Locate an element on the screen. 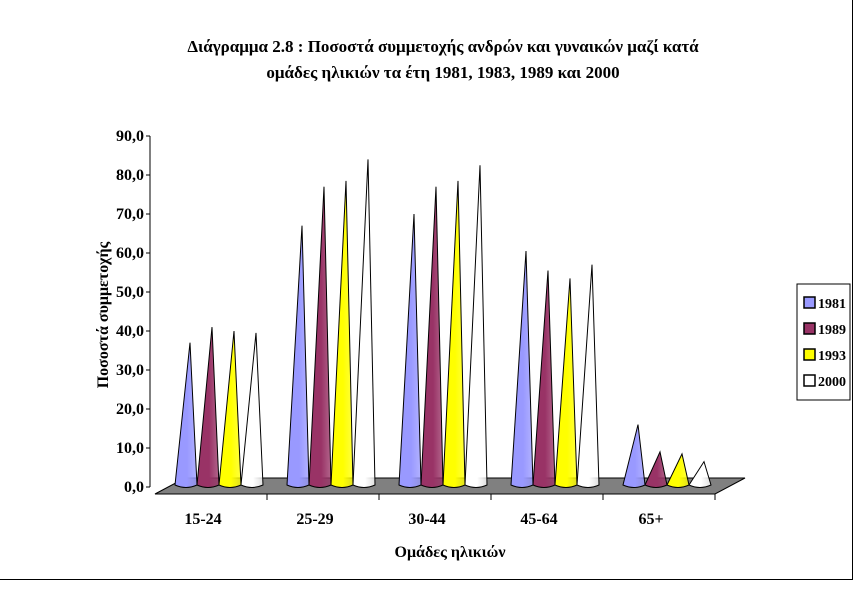 This screenshot has width=865, height=590. y-tick-label: 70,0 is located at coordinates (130, 214).